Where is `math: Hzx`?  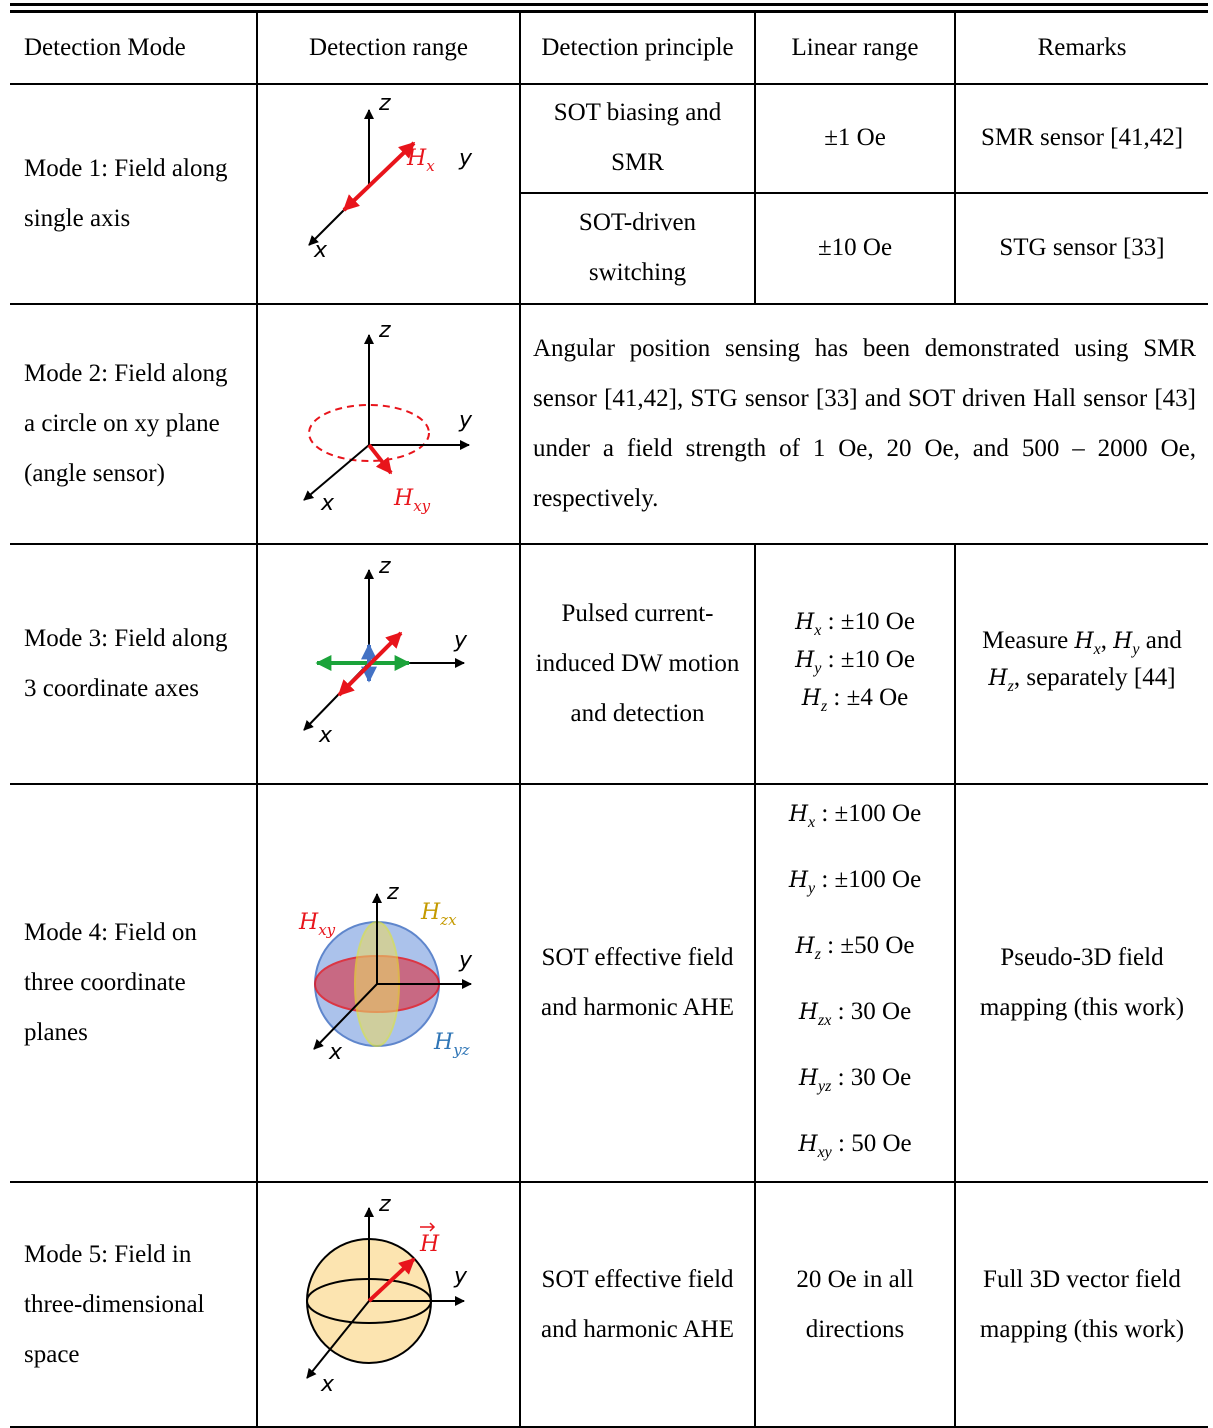 math: Hzx is located at coordinates (815, 1013).